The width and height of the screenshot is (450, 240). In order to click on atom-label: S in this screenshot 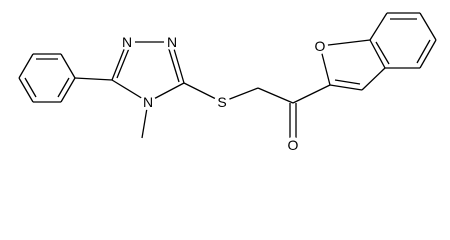, I will do `click(221, 102)`.